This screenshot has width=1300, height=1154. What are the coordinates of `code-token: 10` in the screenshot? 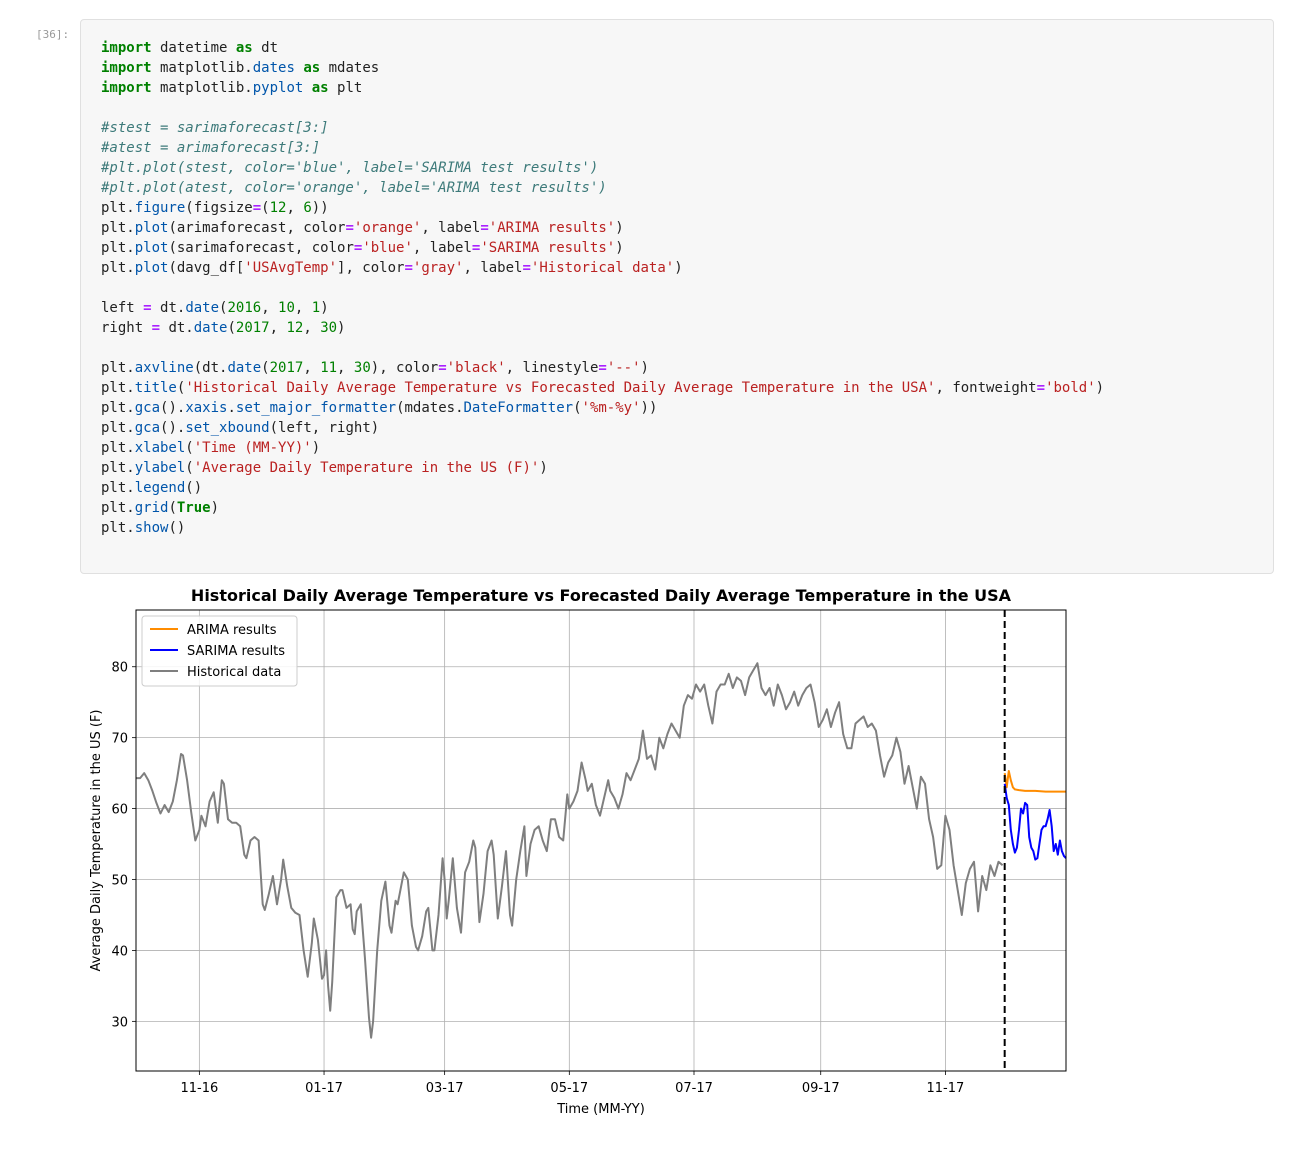 It's located at (286, 308).